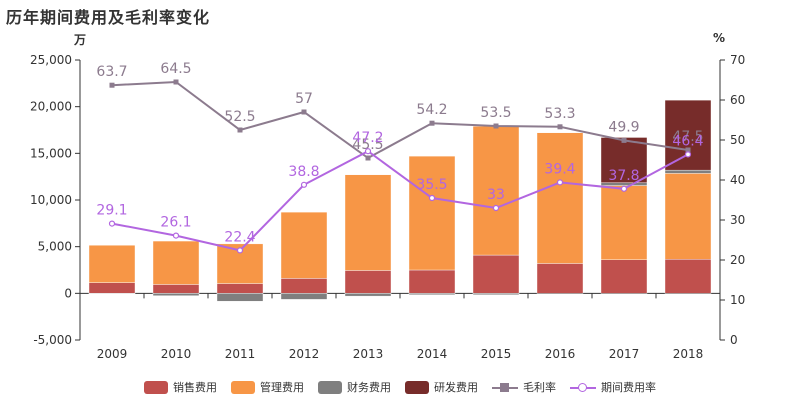 Image resolution: width=800 pixels, height=400 pixels. I want to click on left-tick-label: -5,000, so click(52, 340).